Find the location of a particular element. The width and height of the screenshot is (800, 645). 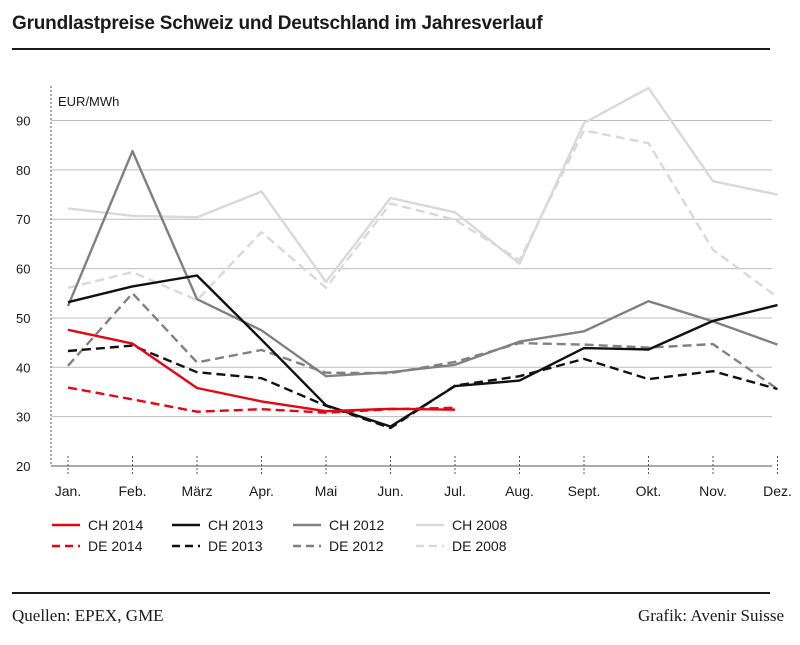

x-tick-label: Feb. is located at coordinates (132, 491).